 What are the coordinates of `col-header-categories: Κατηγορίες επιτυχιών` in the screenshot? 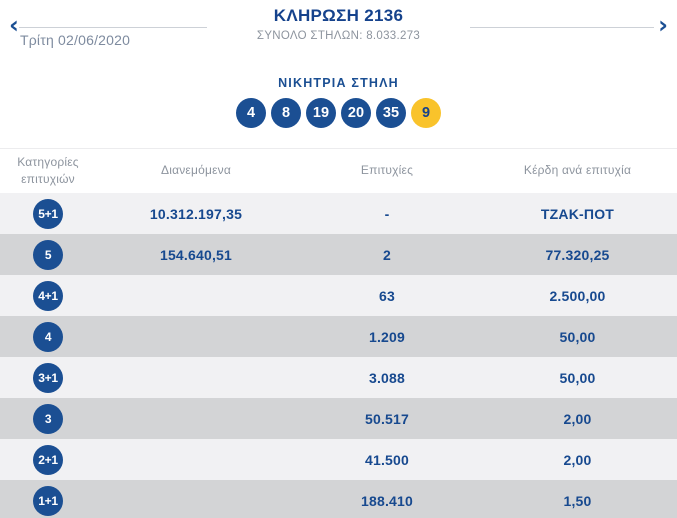 It's located at (48, 170).